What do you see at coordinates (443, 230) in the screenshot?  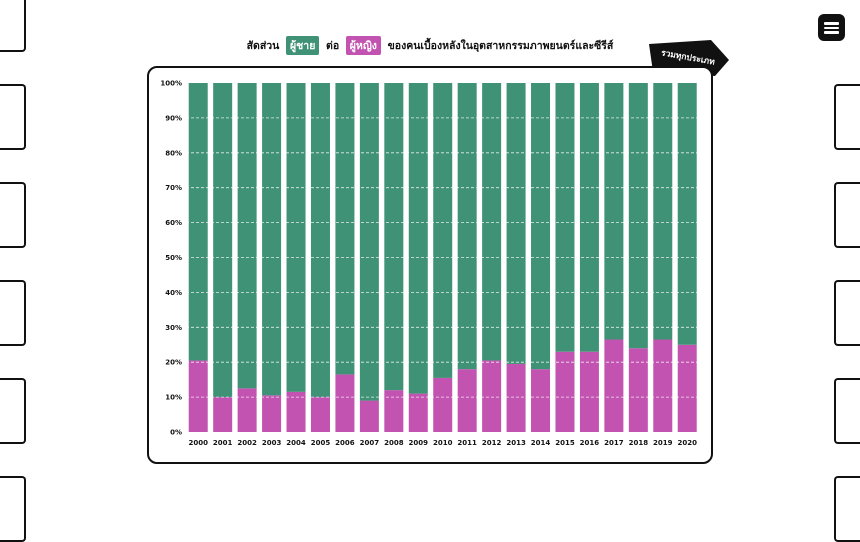 I see `bar-male-2010` at bounding box center [443, 230].